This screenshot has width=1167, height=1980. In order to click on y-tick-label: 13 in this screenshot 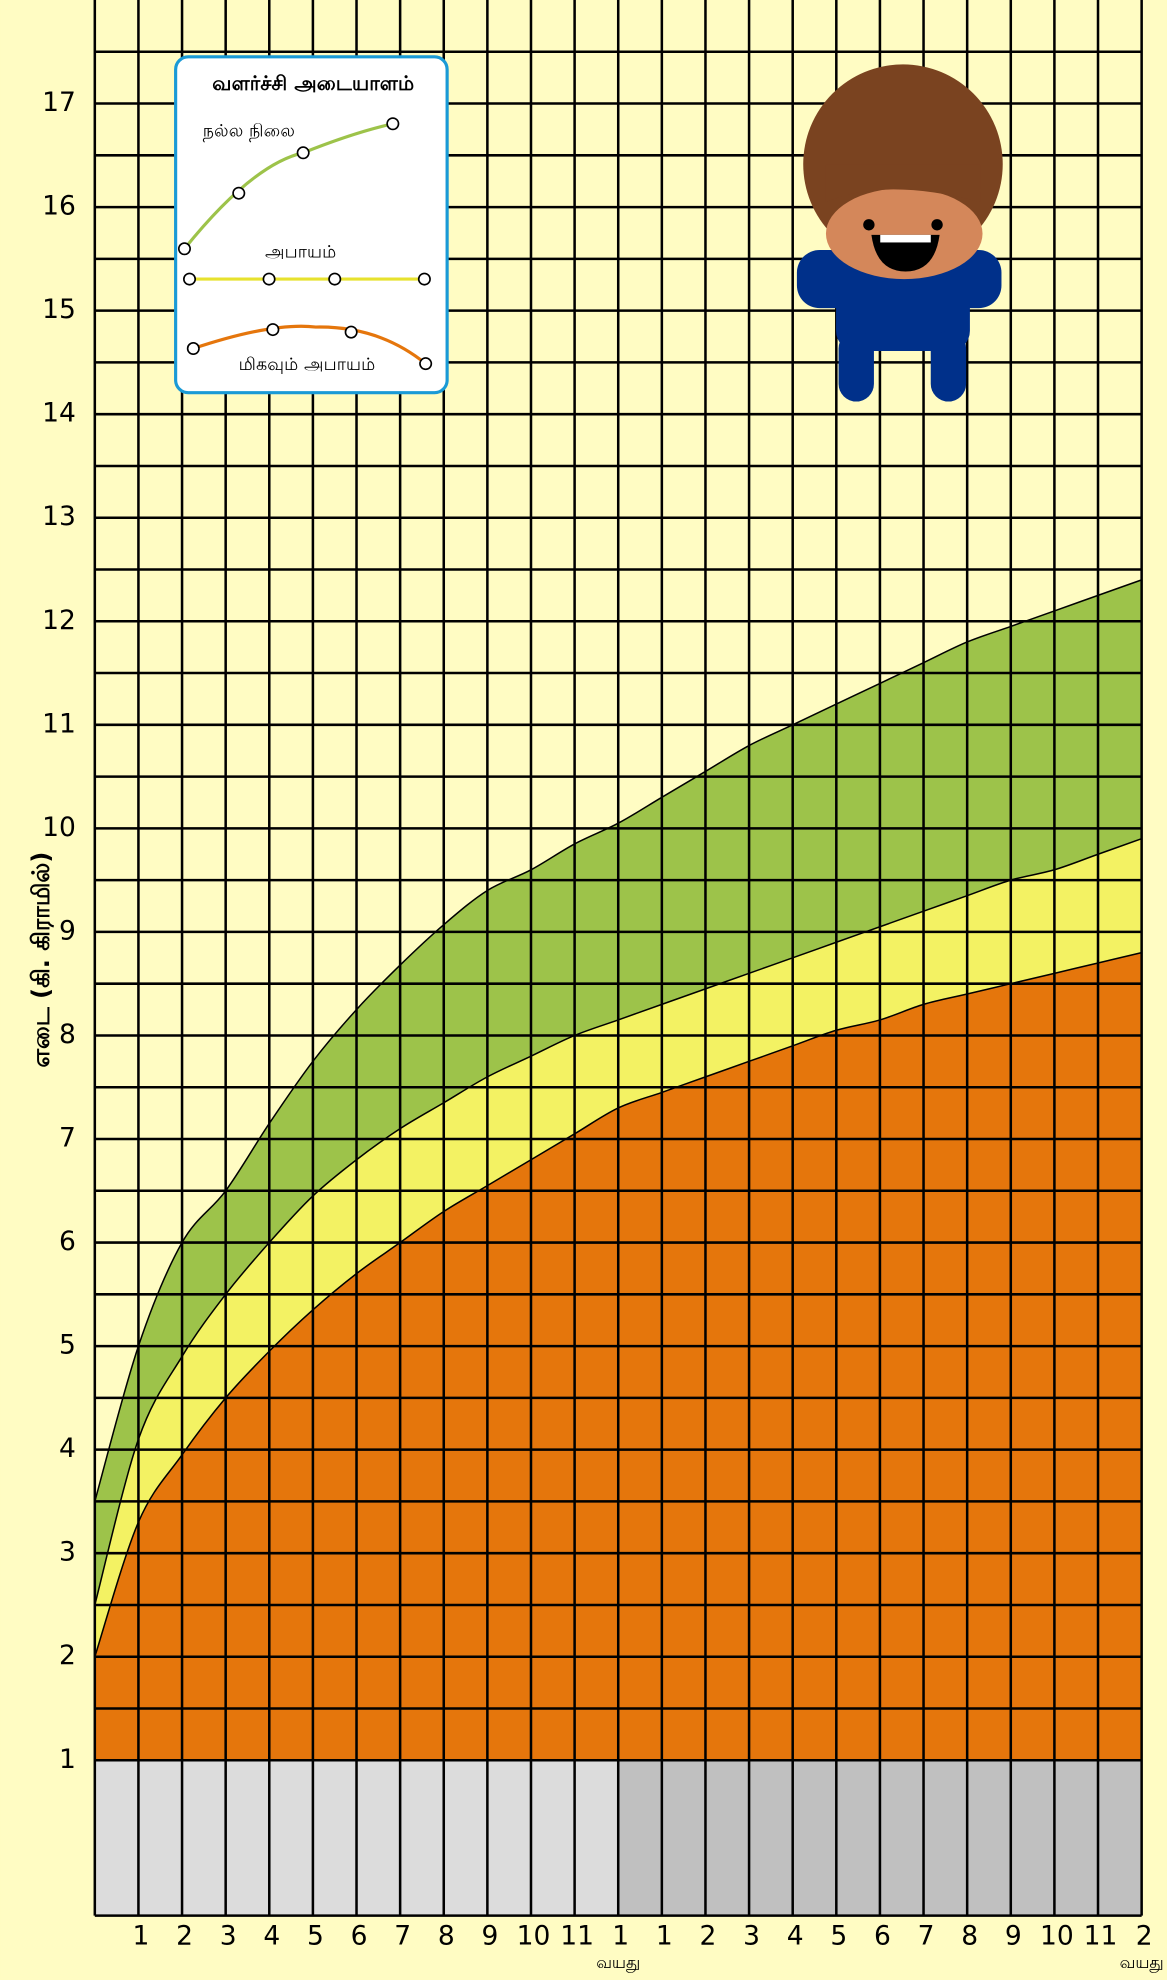, I will do `click(59, 516)`.